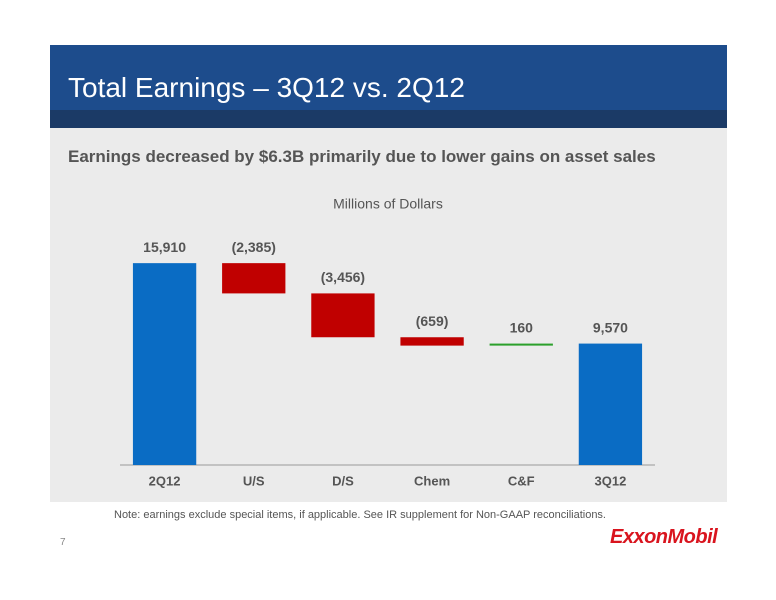 The image size is (776, 600). I want to click on x-tick-label: Chem, so click(432, 480).